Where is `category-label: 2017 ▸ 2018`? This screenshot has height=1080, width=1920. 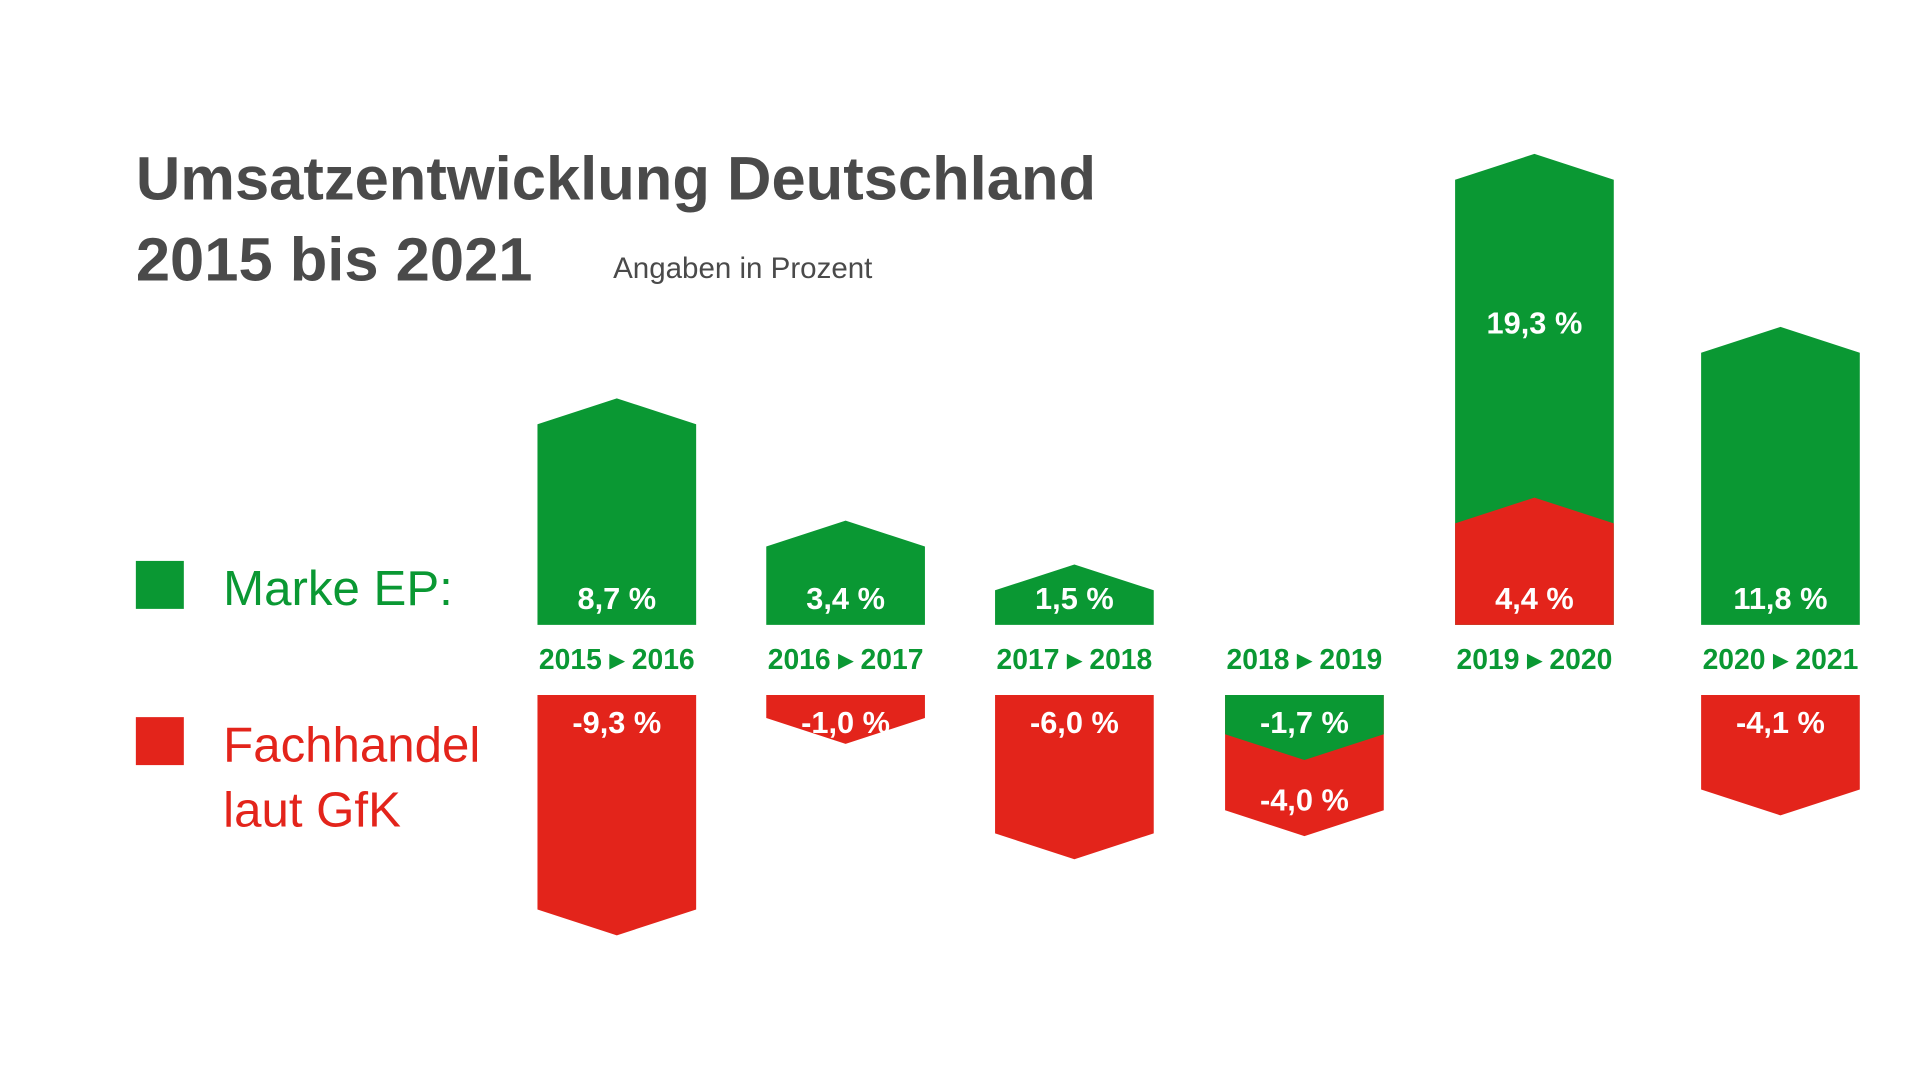
category-label: 2017 ▸ 2018 is located at coordinates (1075, 659).